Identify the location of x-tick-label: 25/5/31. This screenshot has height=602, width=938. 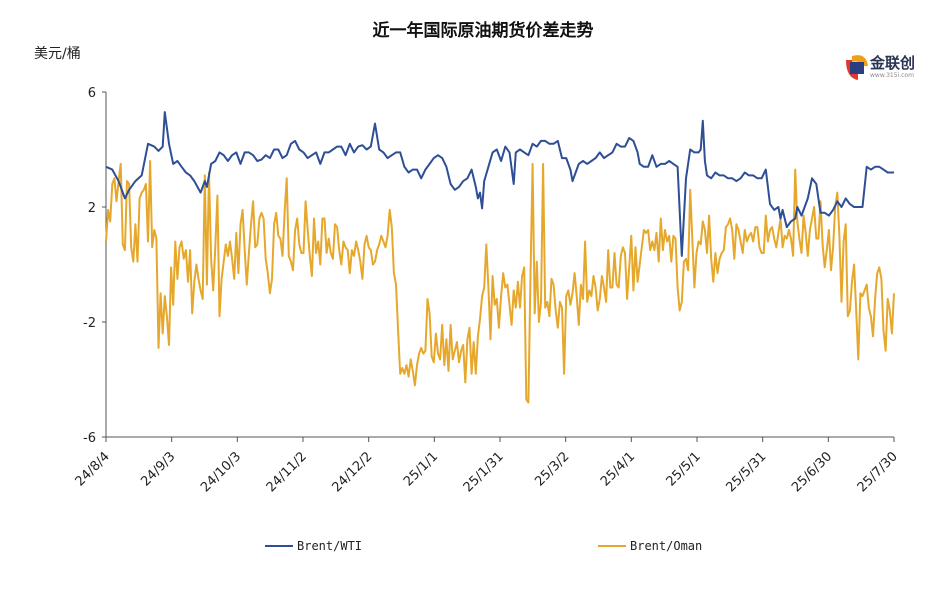
(746, 472).